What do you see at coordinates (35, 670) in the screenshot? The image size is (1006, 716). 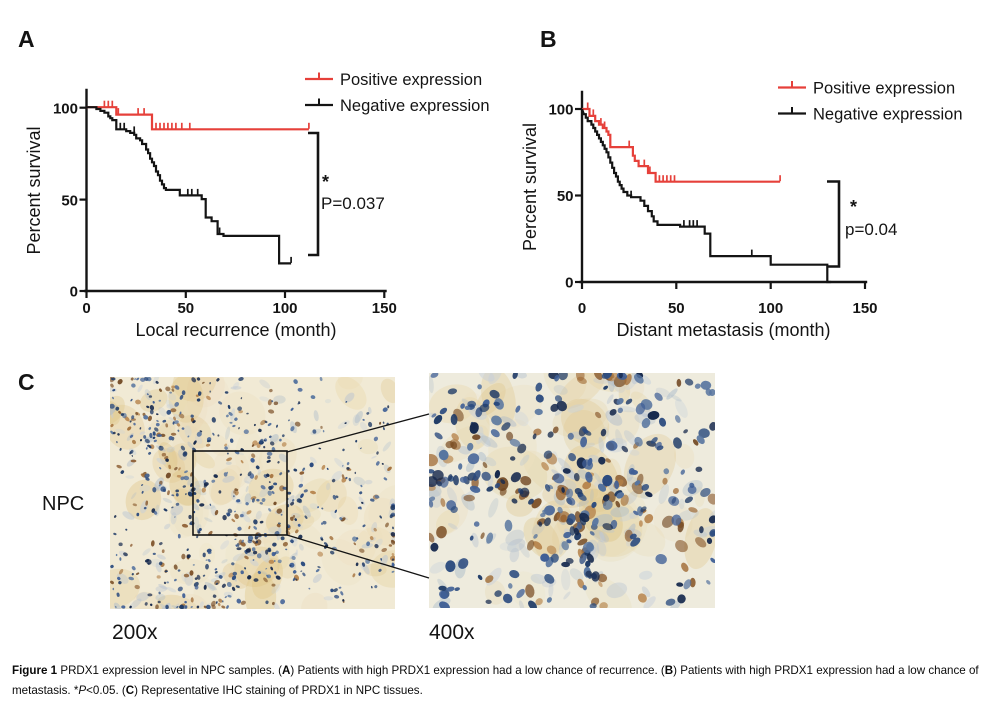 I see `caption-figure-label: Figure 1` at bounding box center [35, 670].